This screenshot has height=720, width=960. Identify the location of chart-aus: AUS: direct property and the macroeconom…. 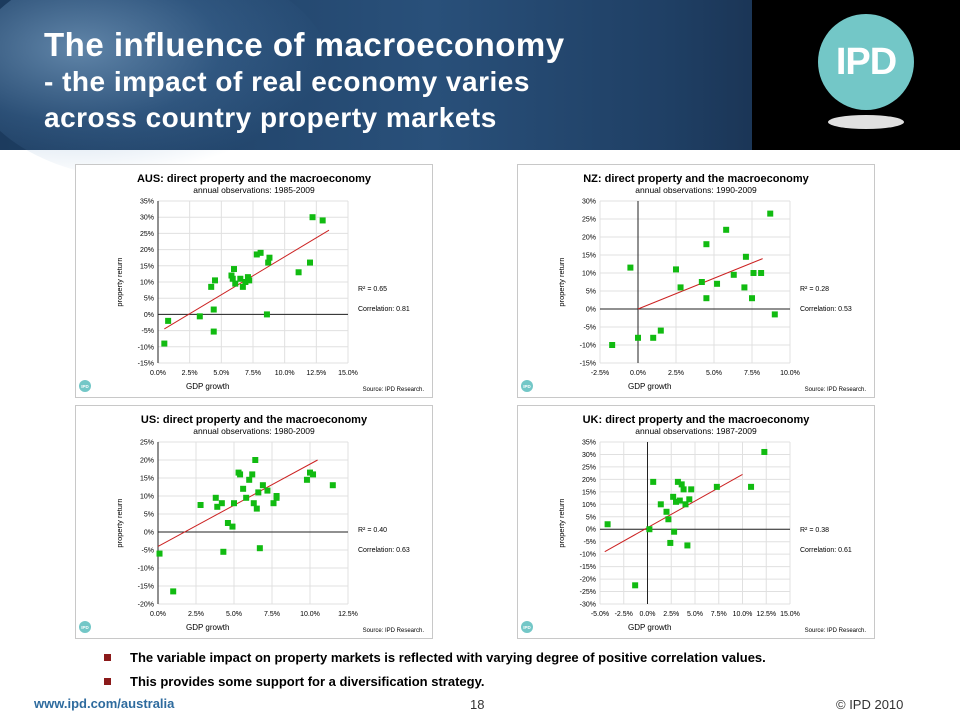
(254, 281).